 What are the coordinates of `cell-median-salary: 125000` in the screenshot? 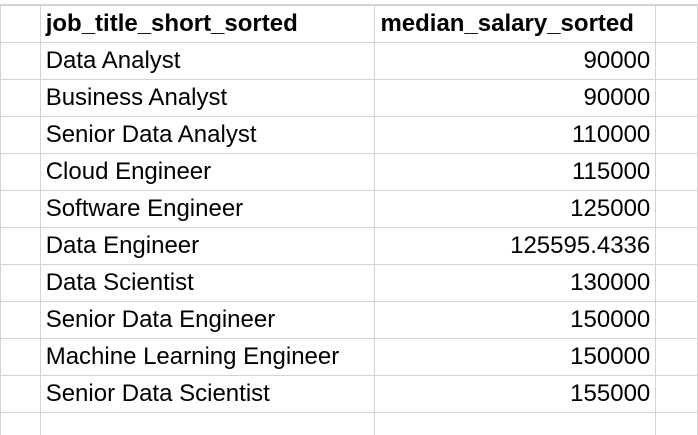 It's located at (515, 209).